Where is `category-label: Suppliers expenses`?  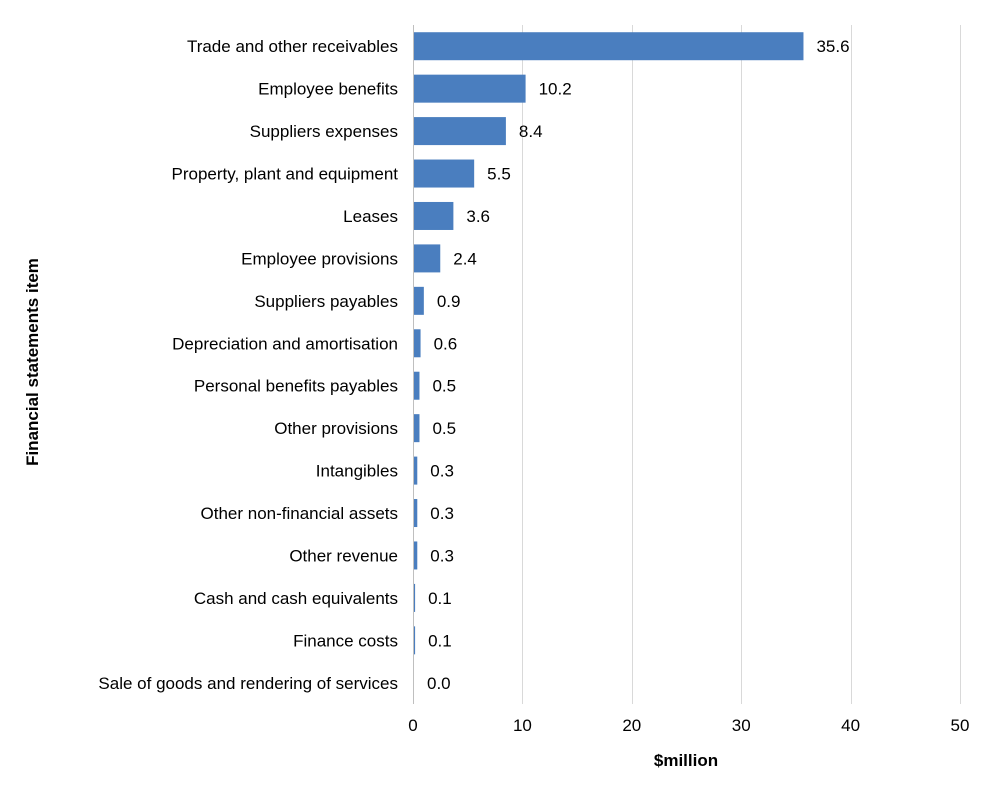 category-label: Suppliers expenses is located at coordinates (324, 131).